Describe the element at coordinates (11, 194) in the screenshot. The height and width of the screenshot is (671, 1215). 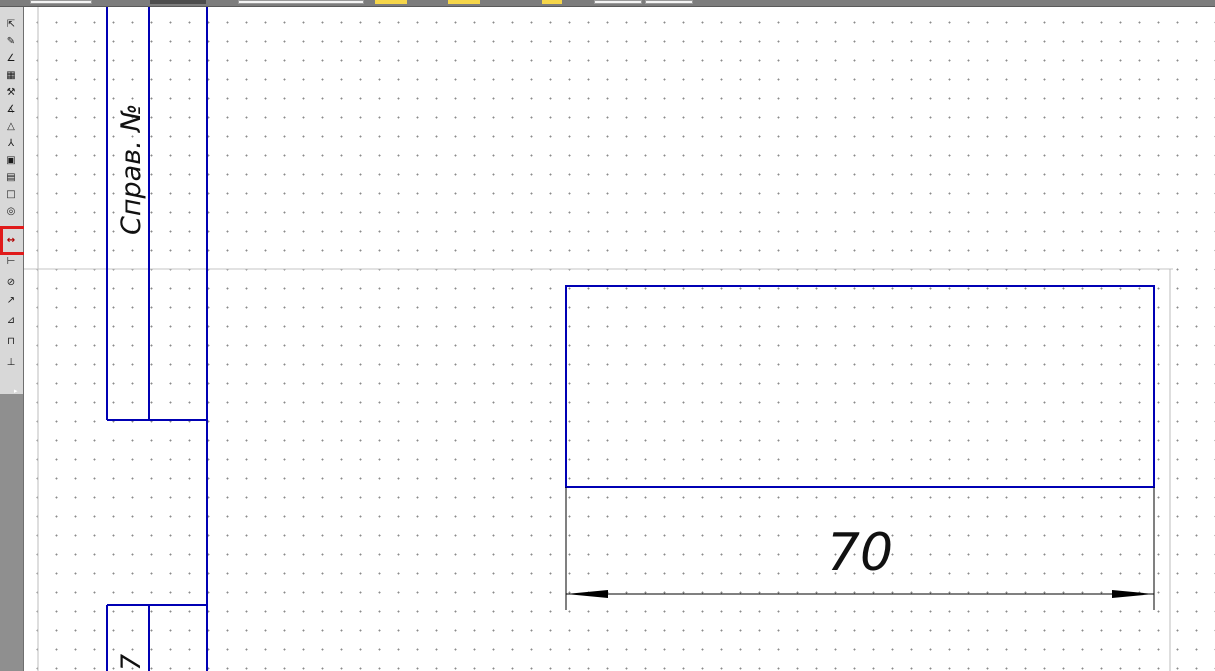
I see `frame-icon: □` at that location.